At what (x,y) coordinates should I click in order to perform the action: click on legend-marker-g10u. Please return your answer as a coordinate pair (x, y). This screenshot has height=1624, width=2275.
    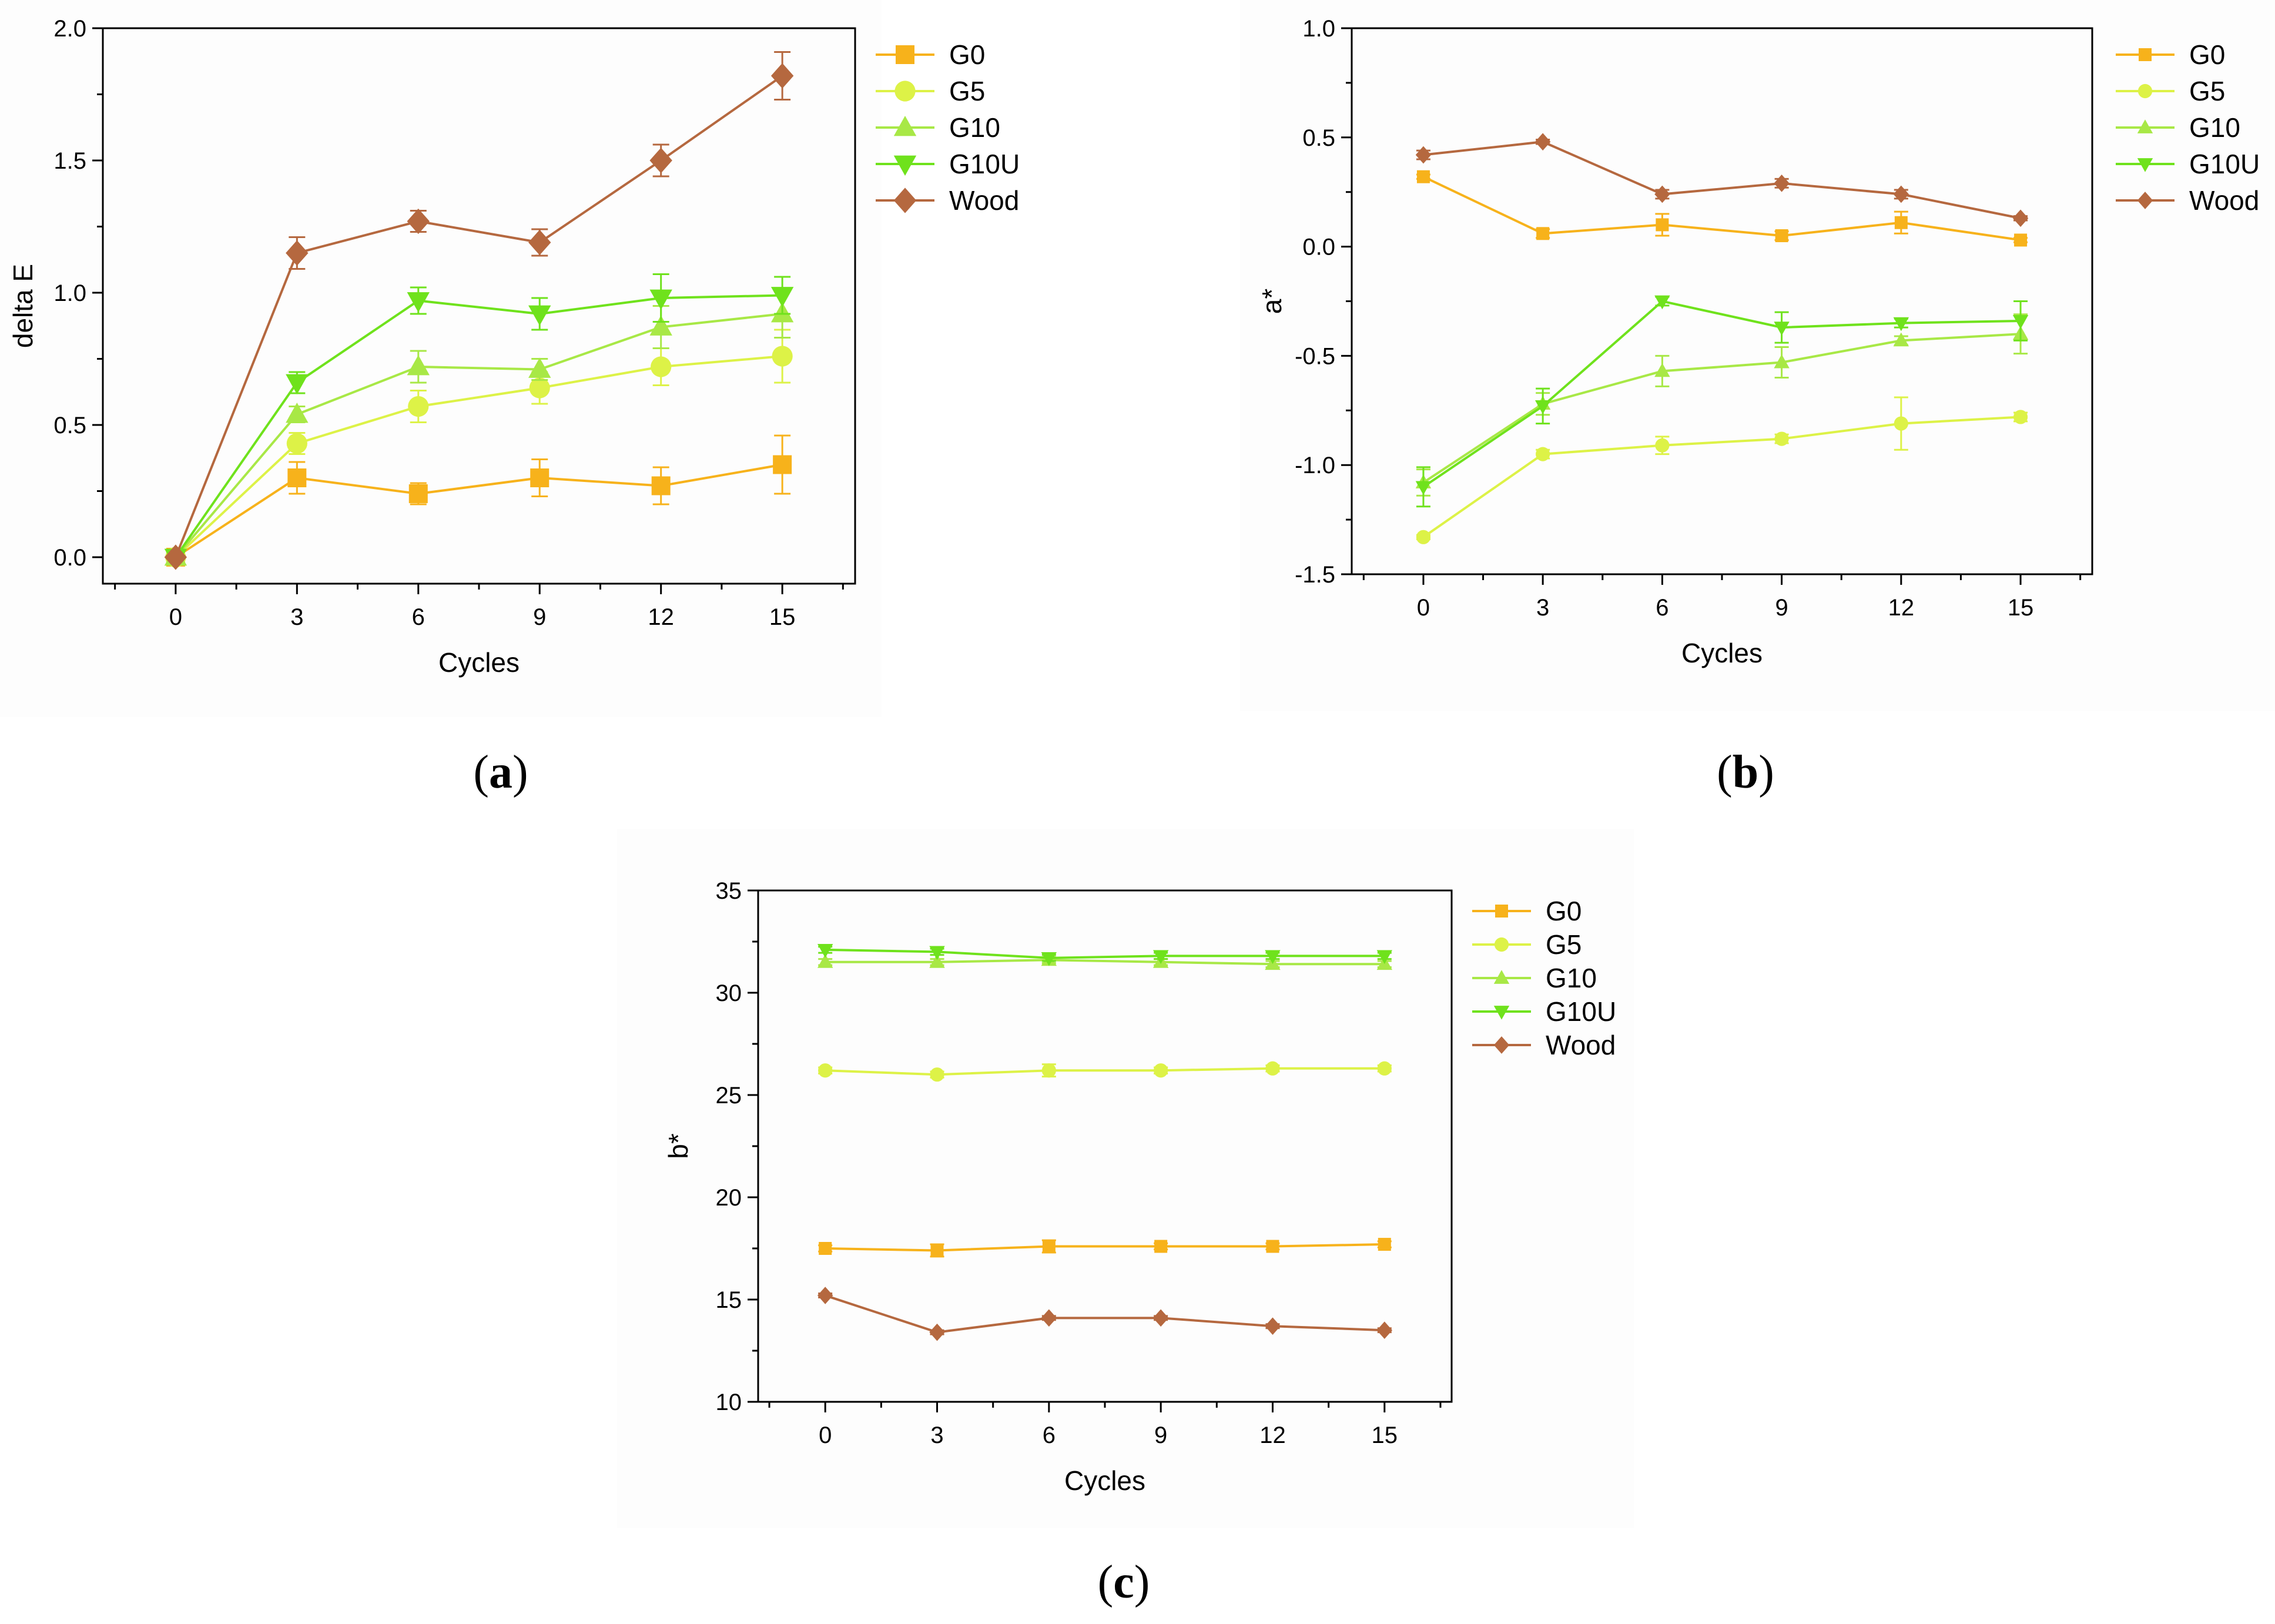
    Looking at the image, I should click on (1501, 1013).